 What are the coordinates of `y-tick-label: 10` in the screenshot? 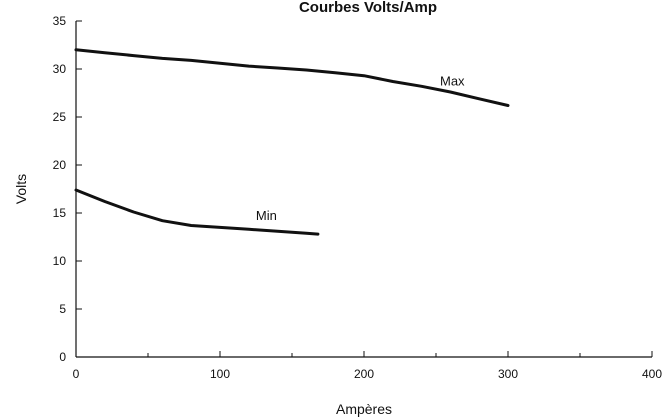 It's located at (60, 261).